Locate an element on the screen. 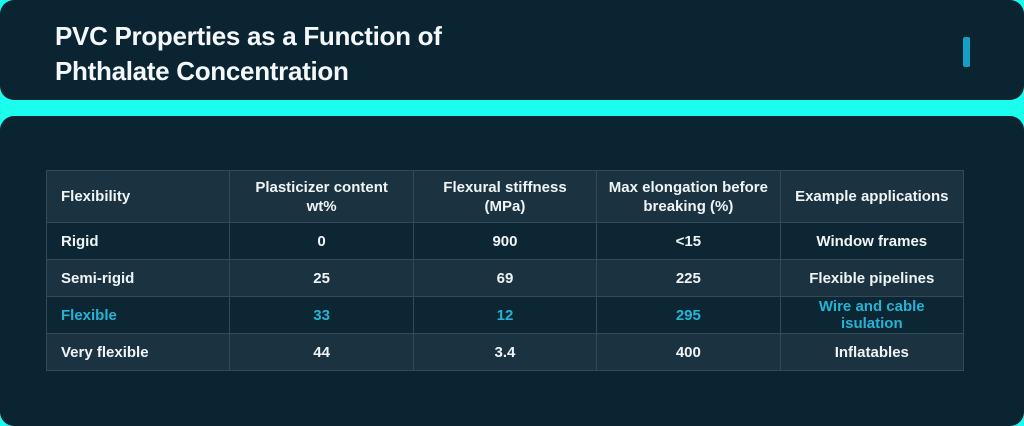 The height and width of the screenshot is (426, 1024). table-cell: Window frames is located at coordinates (872, 241).